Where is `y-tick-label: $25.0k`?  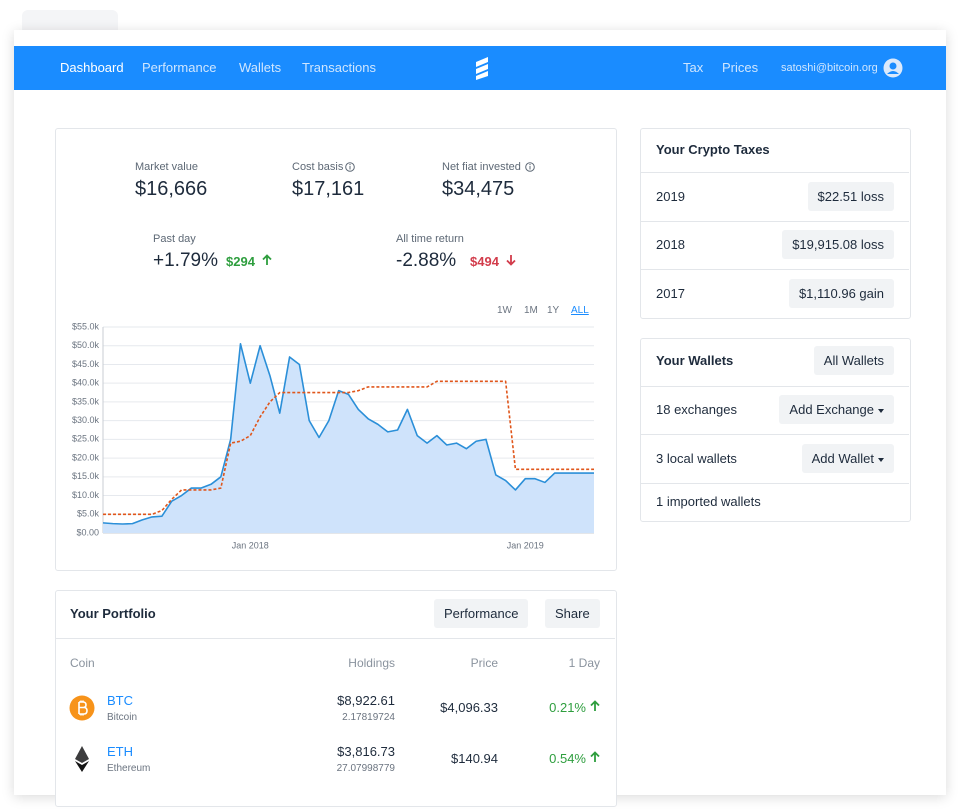
y-tick-label: $25.0k is located at coordinates (86, 439).